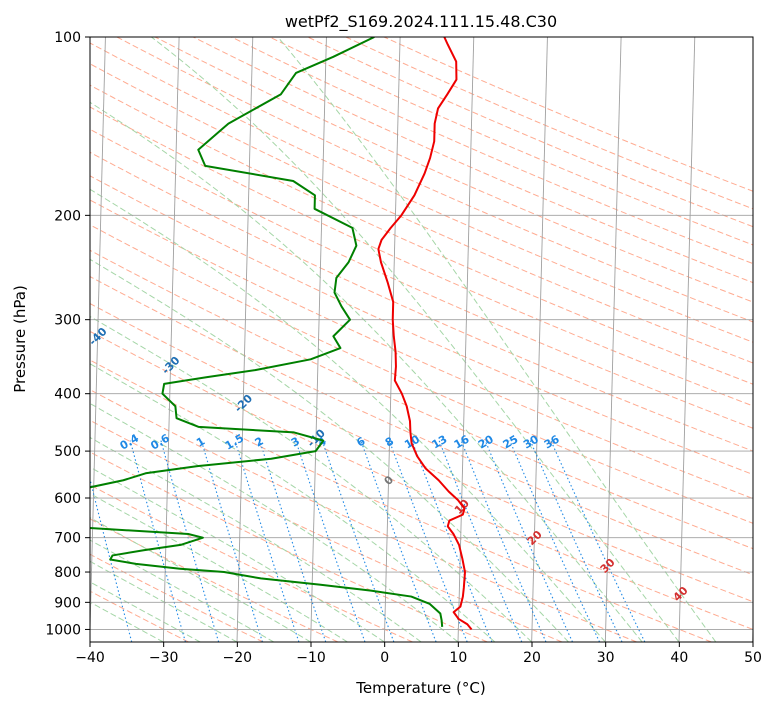  What do you see at coordinates (67, 321) in the screenshot?
I see `y-tick-label: 300` at bounding box center [67, 321].